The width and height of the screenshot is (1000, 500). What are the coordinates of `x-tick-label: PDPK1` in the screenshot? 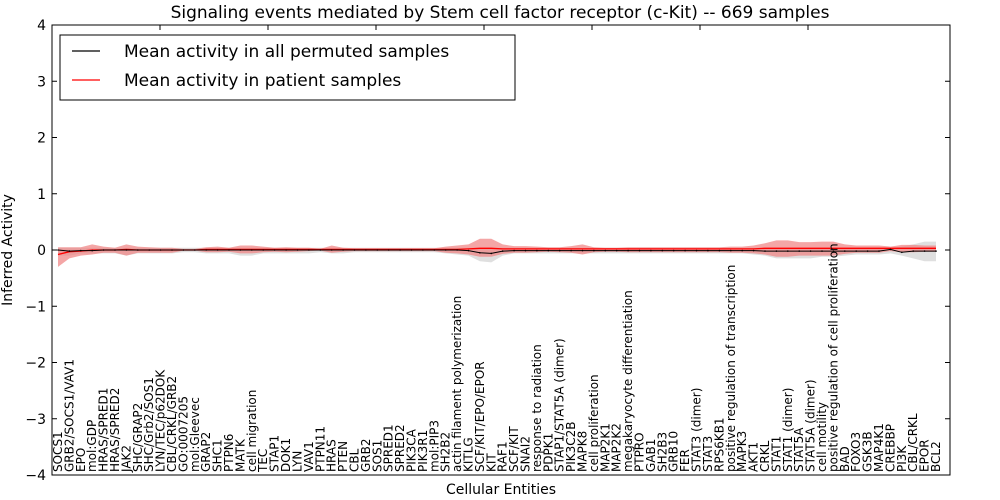 It's located at (548, 452).